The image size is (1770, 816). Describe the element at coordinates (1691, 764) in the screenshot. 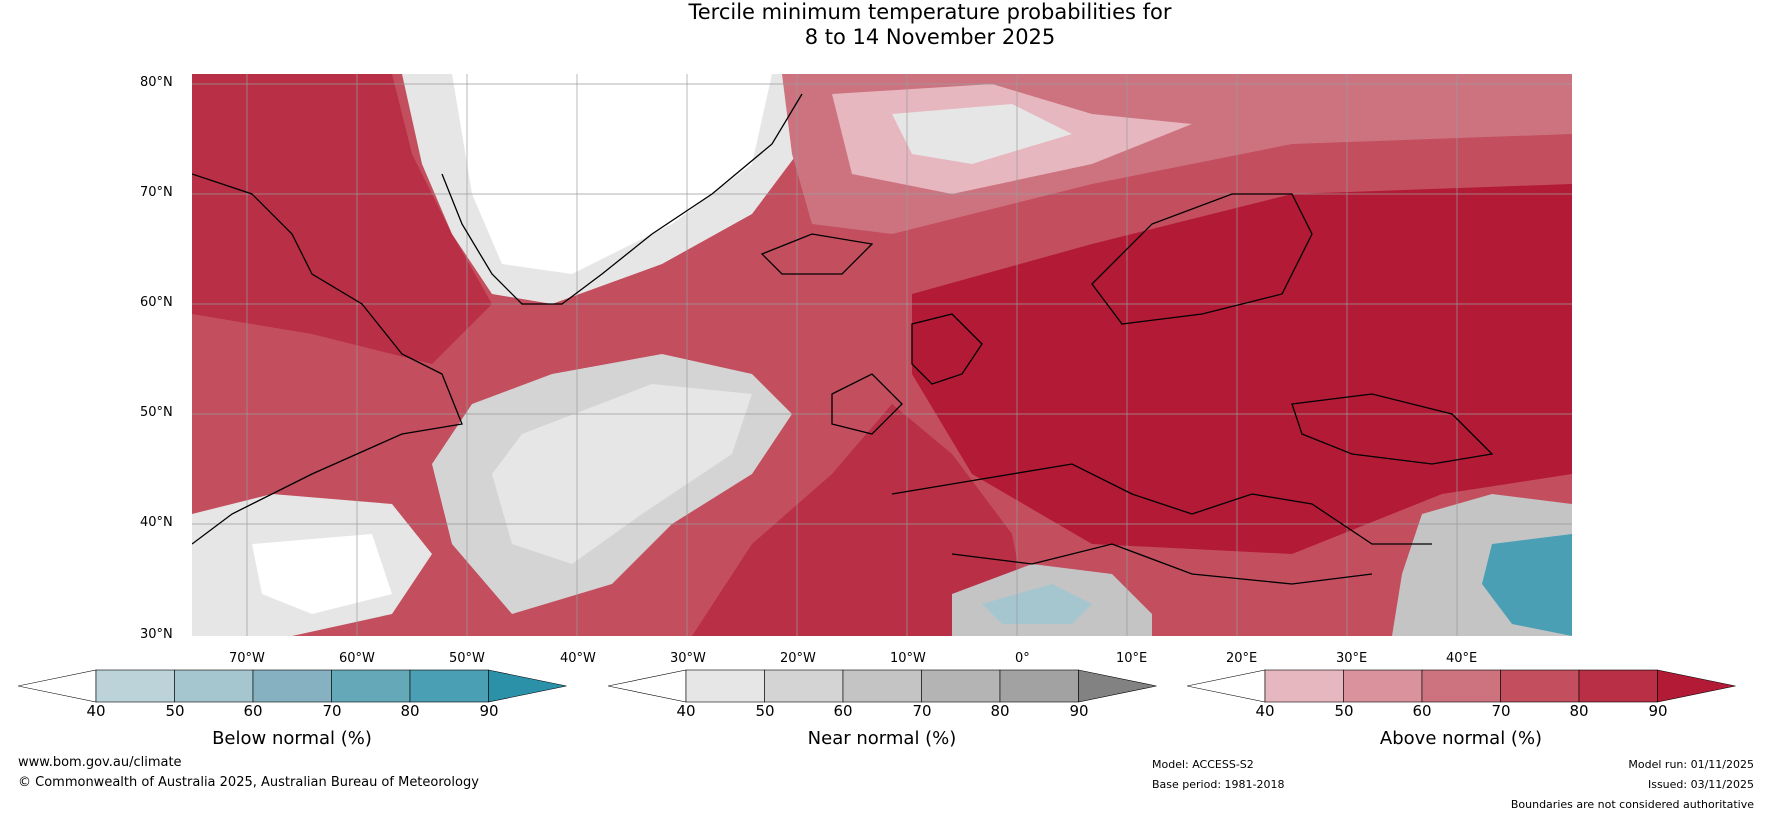

I see `model-run-text: Model run: 01/11/2025` at that location.